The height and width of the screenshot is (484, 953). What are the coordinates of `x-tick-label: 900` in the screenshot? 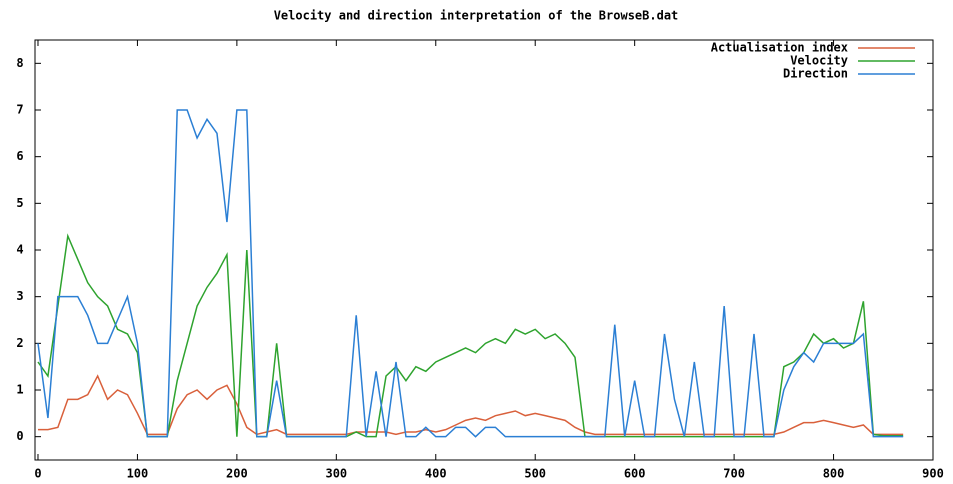 It's located at (933, 474).